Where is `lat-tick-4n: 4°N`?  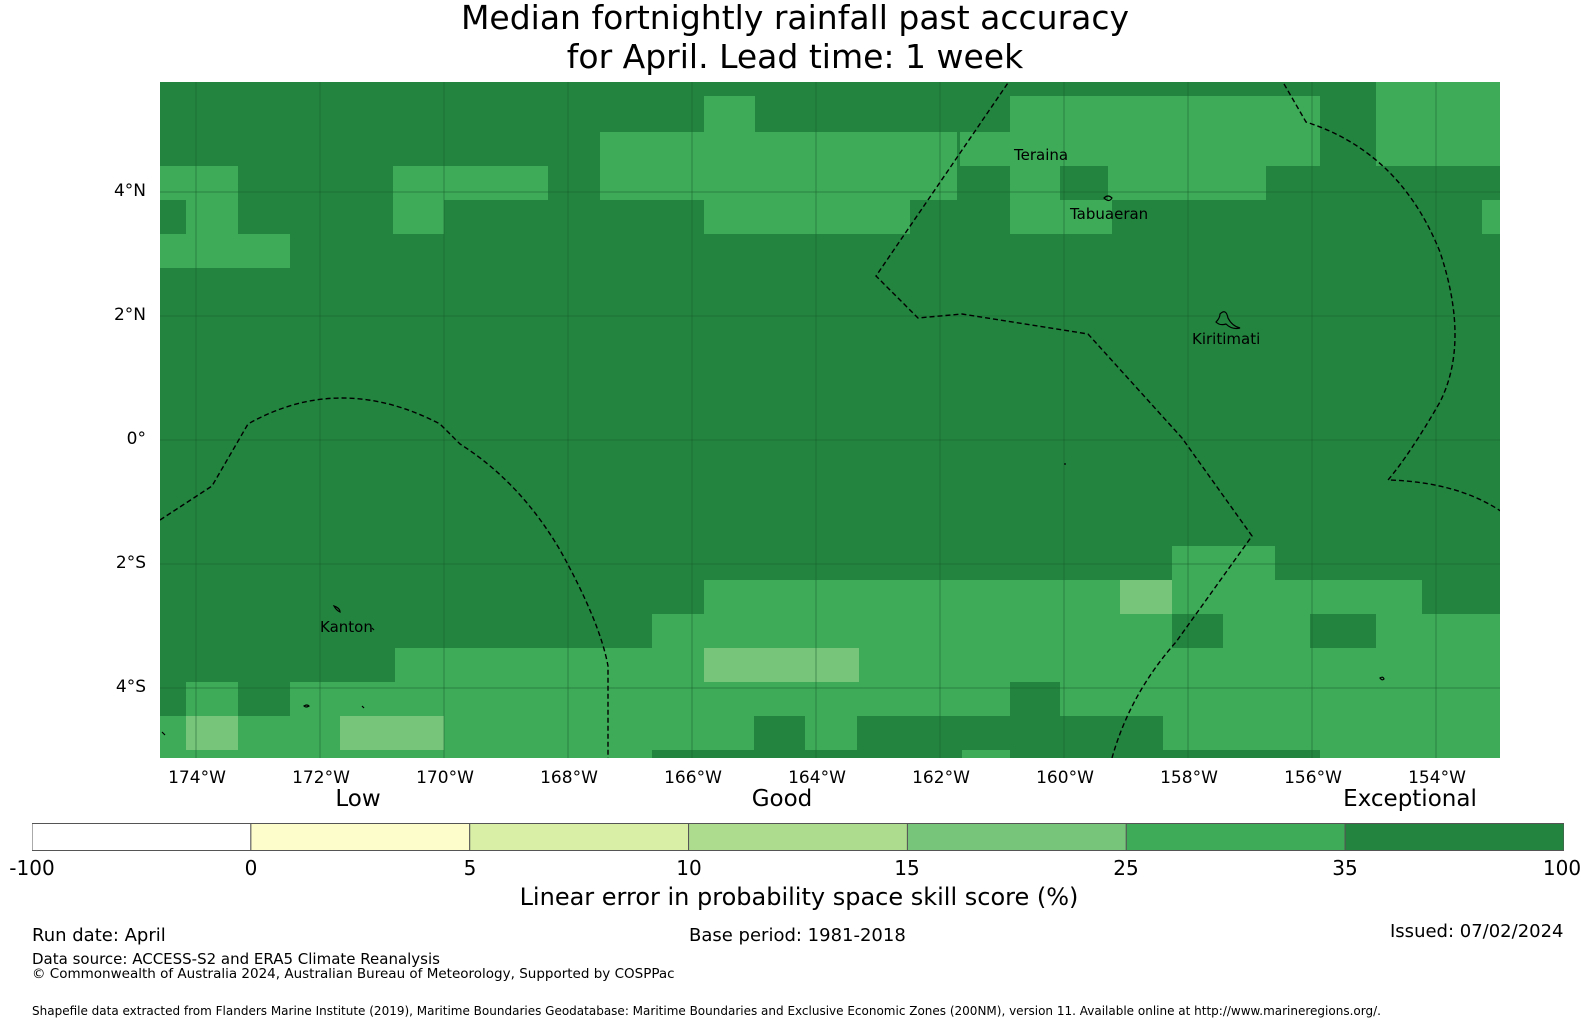
lat-tick-4n: 4°N is located at coordinates (129, 191).